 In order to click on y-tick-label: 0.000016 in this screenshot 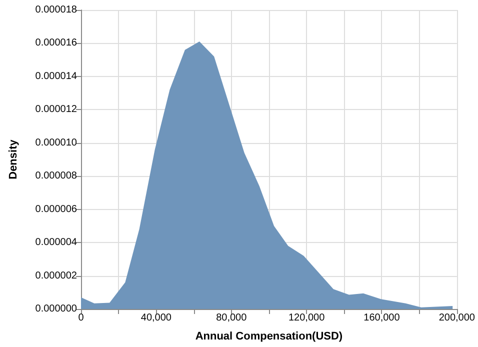, I will do `click(56, 43)`.